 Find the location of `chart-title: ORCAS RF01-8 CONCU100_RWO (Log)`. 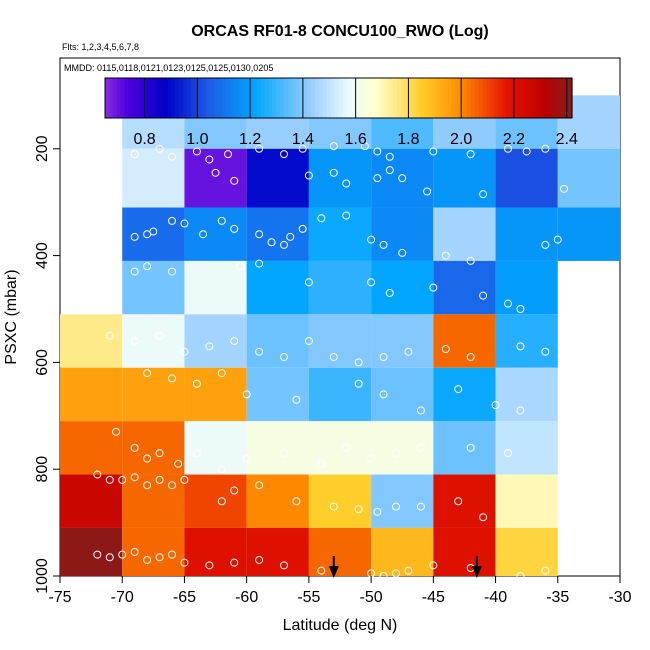

chart-title: ORCAS RF01-8 CONCU100_RWO (Log) is located at coordinates (340, 31).